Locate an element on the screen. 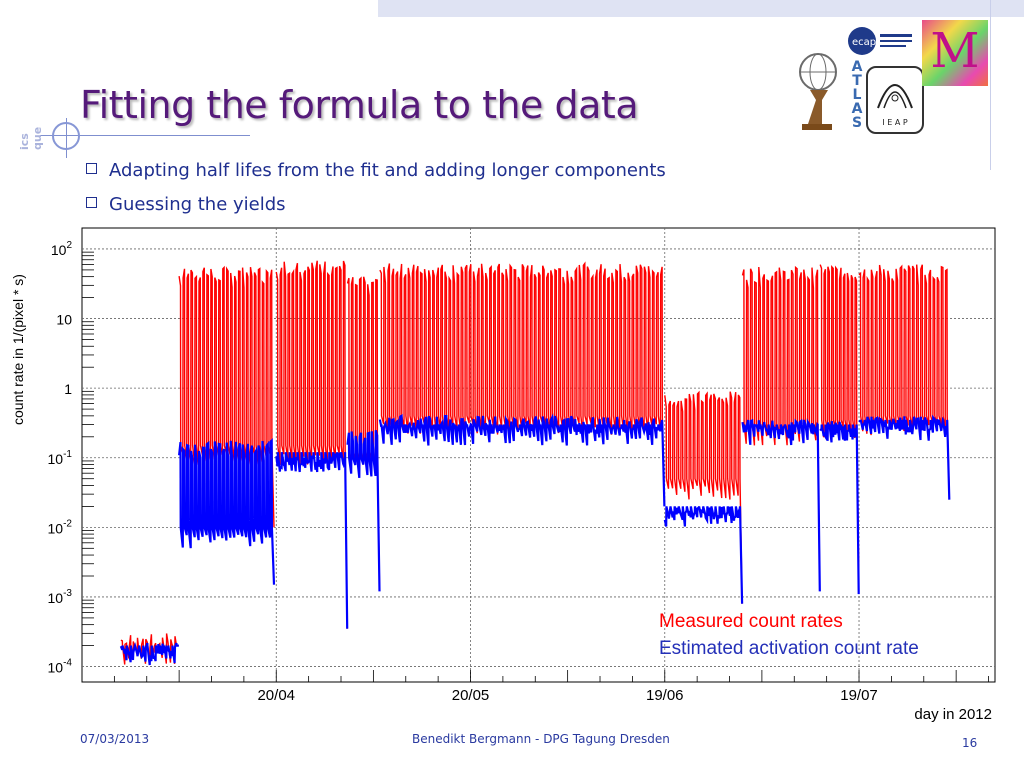 The image size is (1024, 768). y-axis-label: count rate in 1/(pixel * s) is located at coordinates (18, 349).